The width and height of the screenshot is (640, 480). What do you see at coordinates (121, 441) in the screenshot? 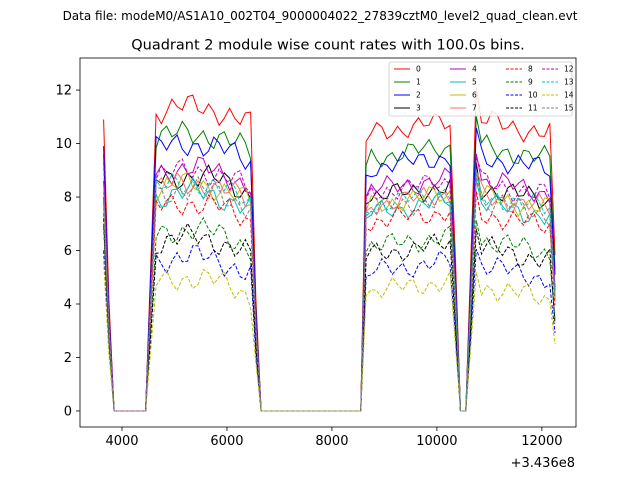
I see `x-tick-label: 4000` at bounding box center [121, 441].